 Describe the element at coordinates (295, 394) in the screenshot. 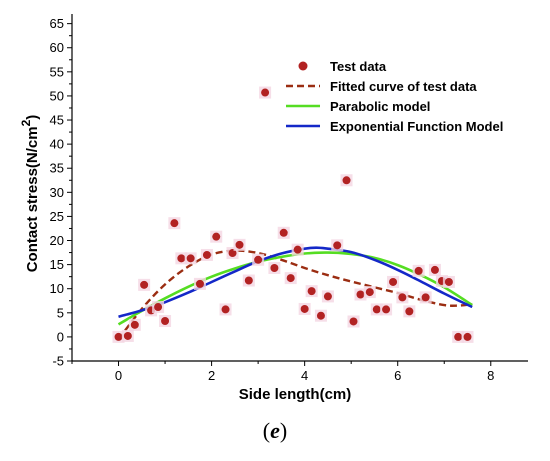

I see `x-axis-title: Side length(cm)` at that location.